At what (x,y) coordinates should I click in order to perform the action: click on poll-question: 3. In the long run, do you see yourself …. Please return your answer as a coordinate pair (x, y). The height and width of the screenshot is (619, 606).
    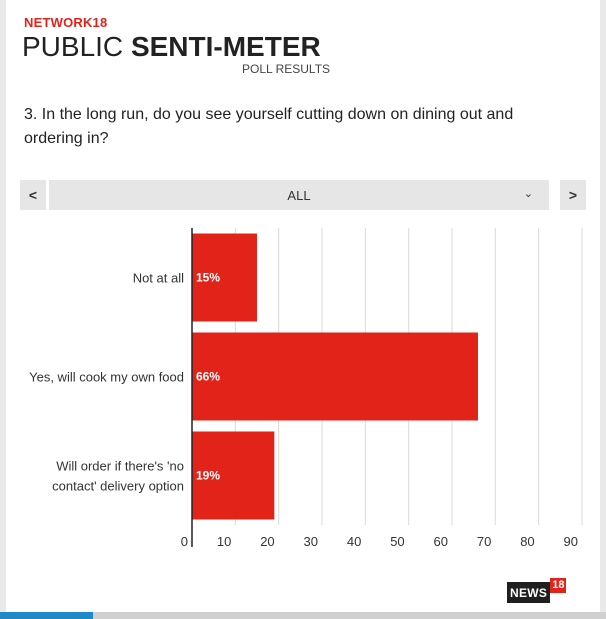
    Looking at the image, I should click on (269, 126).